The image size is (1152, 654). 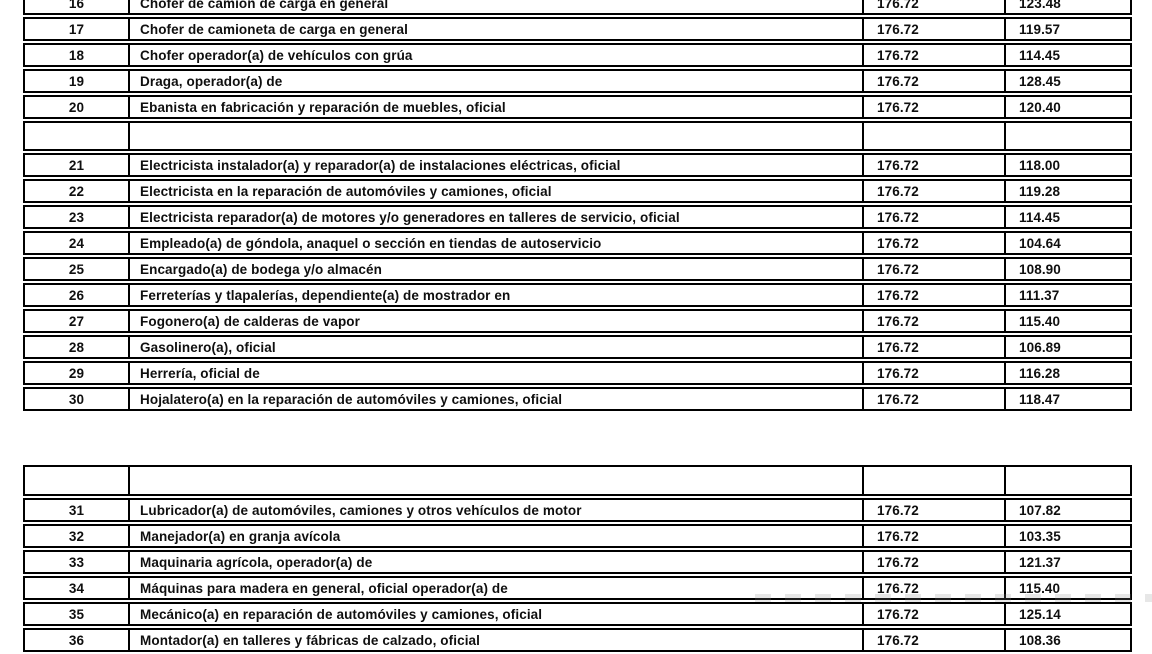 What do you see at coordinates (77, 165) in the screenshot?
I see `row-number-cell: 21` at bounding box center [77, 165].